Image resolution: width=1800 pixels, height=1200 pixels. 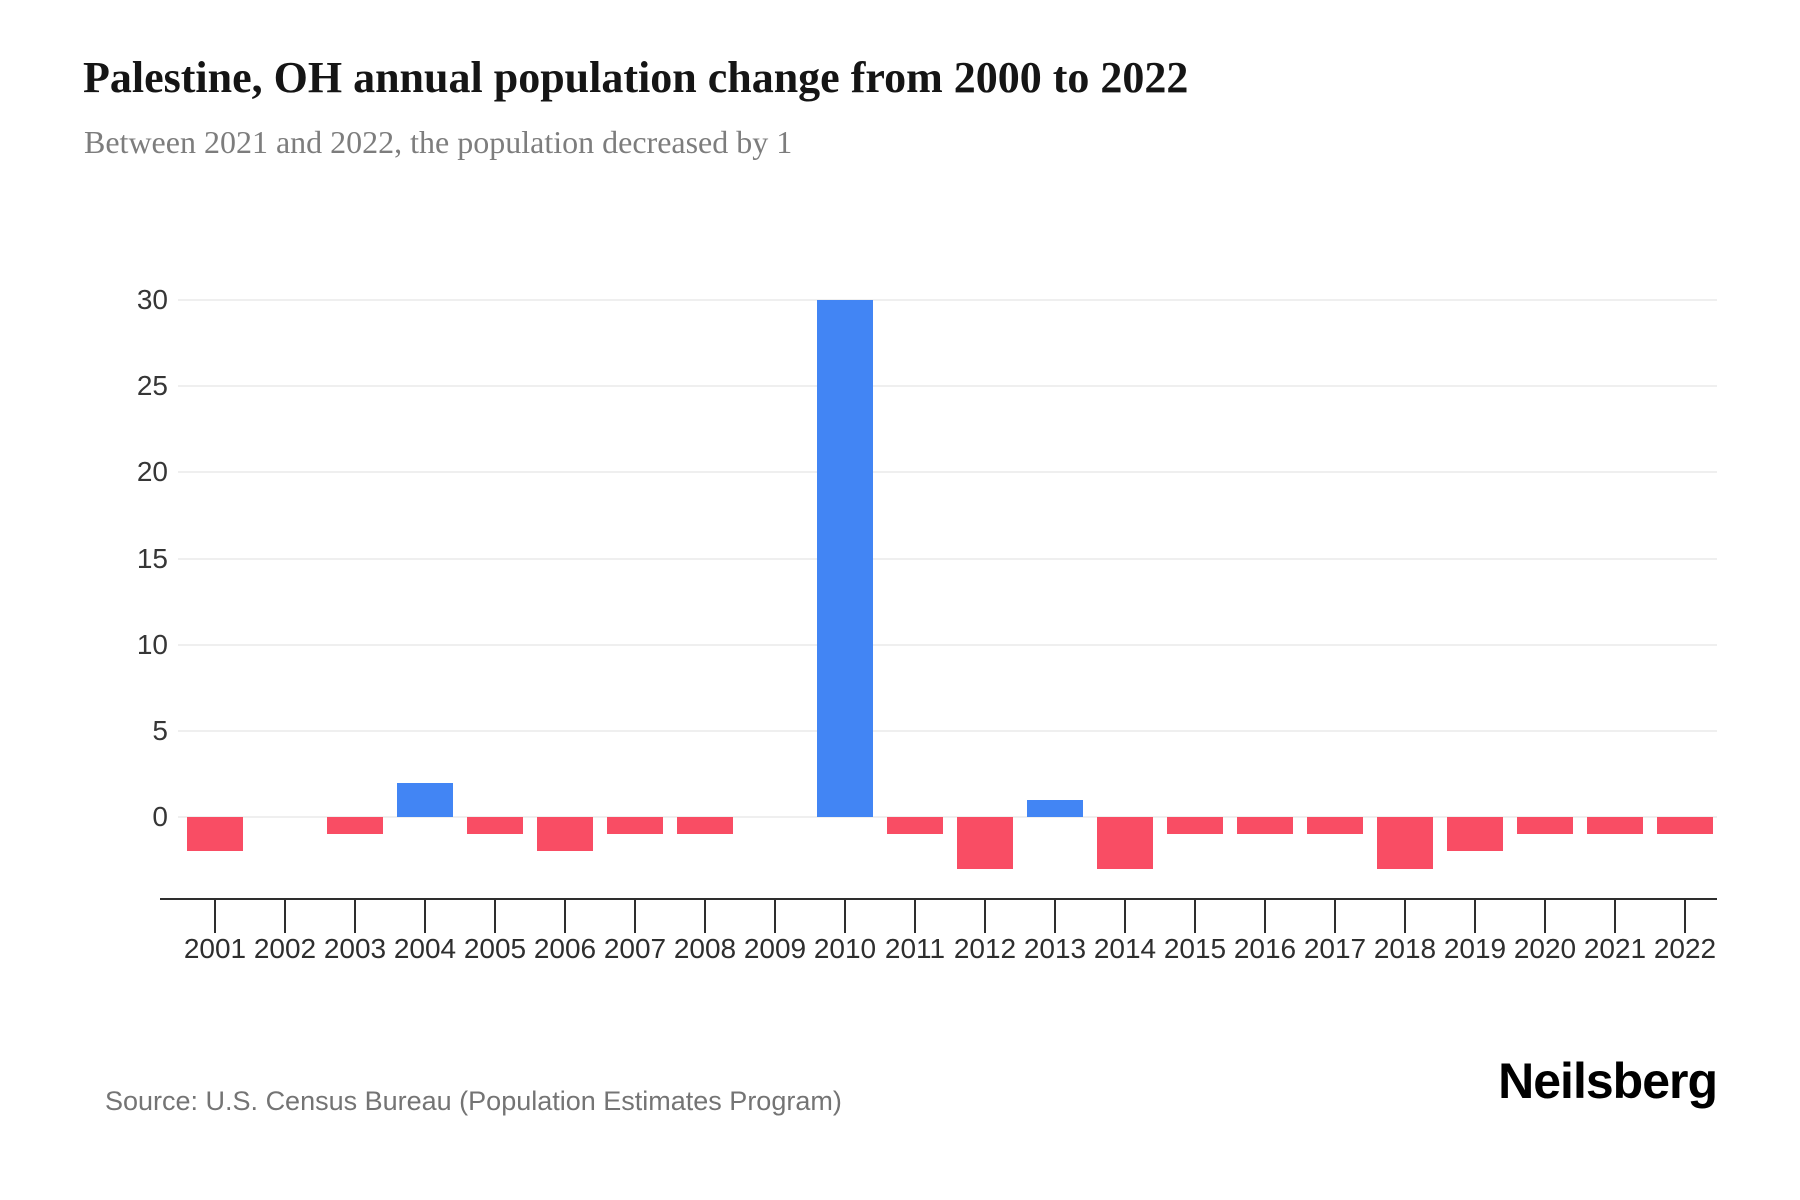 I want to click on x-axis-label-2016: 2016, so click(x=1265, y=948).